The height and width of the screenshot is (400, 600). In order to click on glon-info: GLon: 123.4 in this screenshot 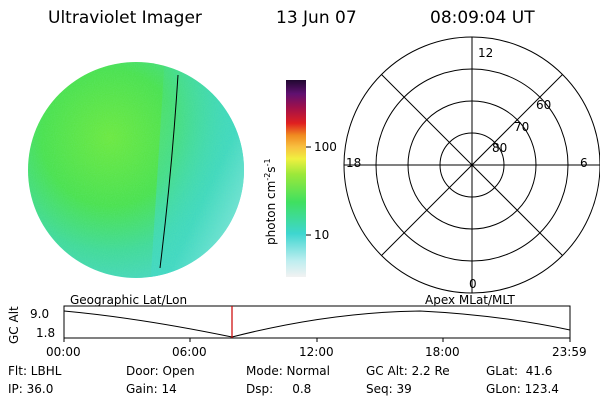, I will do `click(522, 389)`.